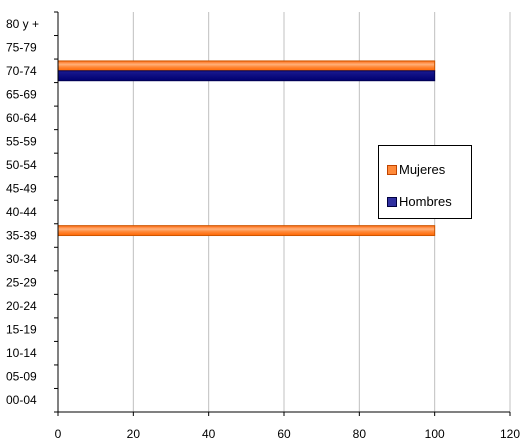 The height and width of the screenshot is (446, 522). I want to click on y-tick-label: 05-09, so click(21, 377).